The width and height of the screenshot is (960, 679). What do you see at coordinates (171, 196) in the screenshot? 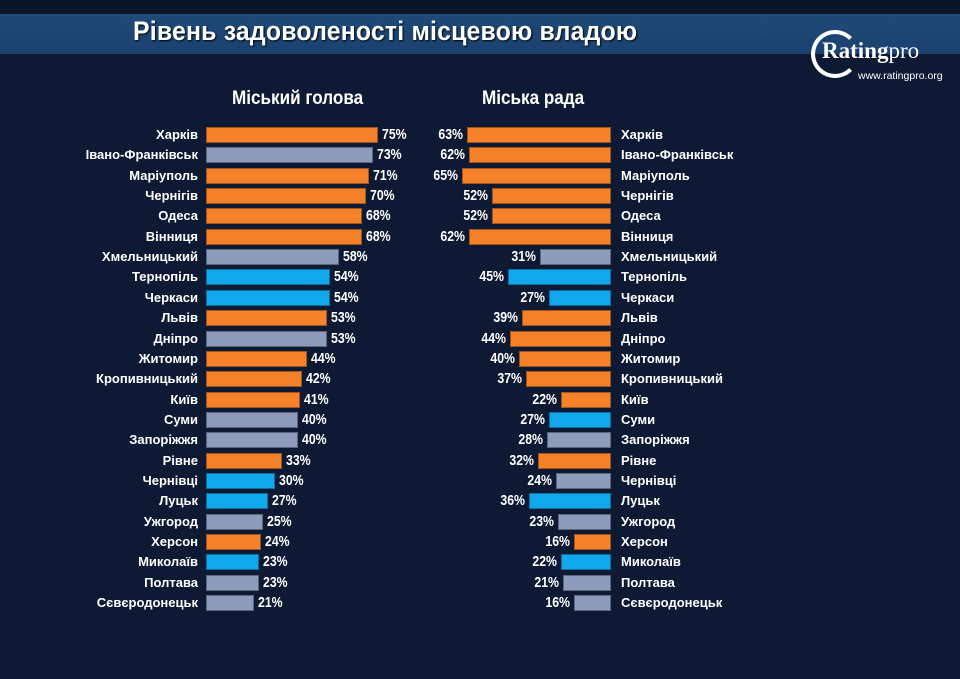
I see `category-label: Чернігів` at bounding box center [171, 196].